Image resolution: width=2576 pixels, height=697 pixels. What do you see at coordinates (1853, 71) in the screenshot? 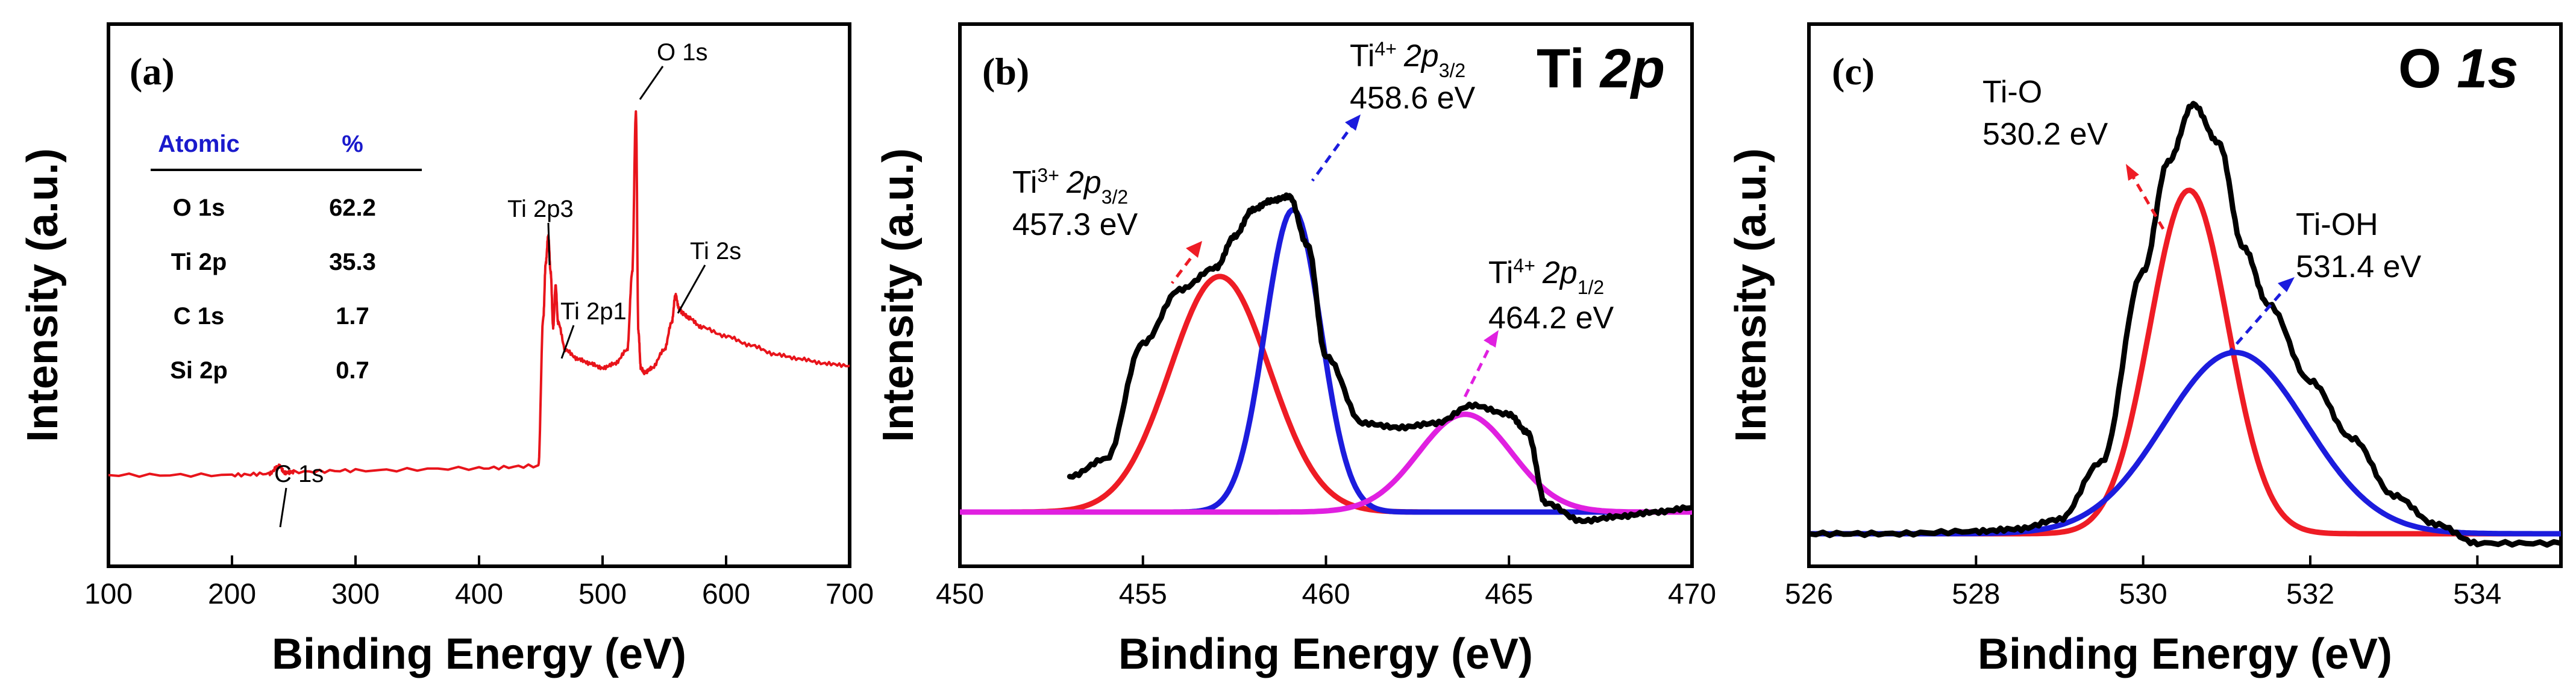
I see `panel-c-letter: (c)` at bounding box center [1853, 71].